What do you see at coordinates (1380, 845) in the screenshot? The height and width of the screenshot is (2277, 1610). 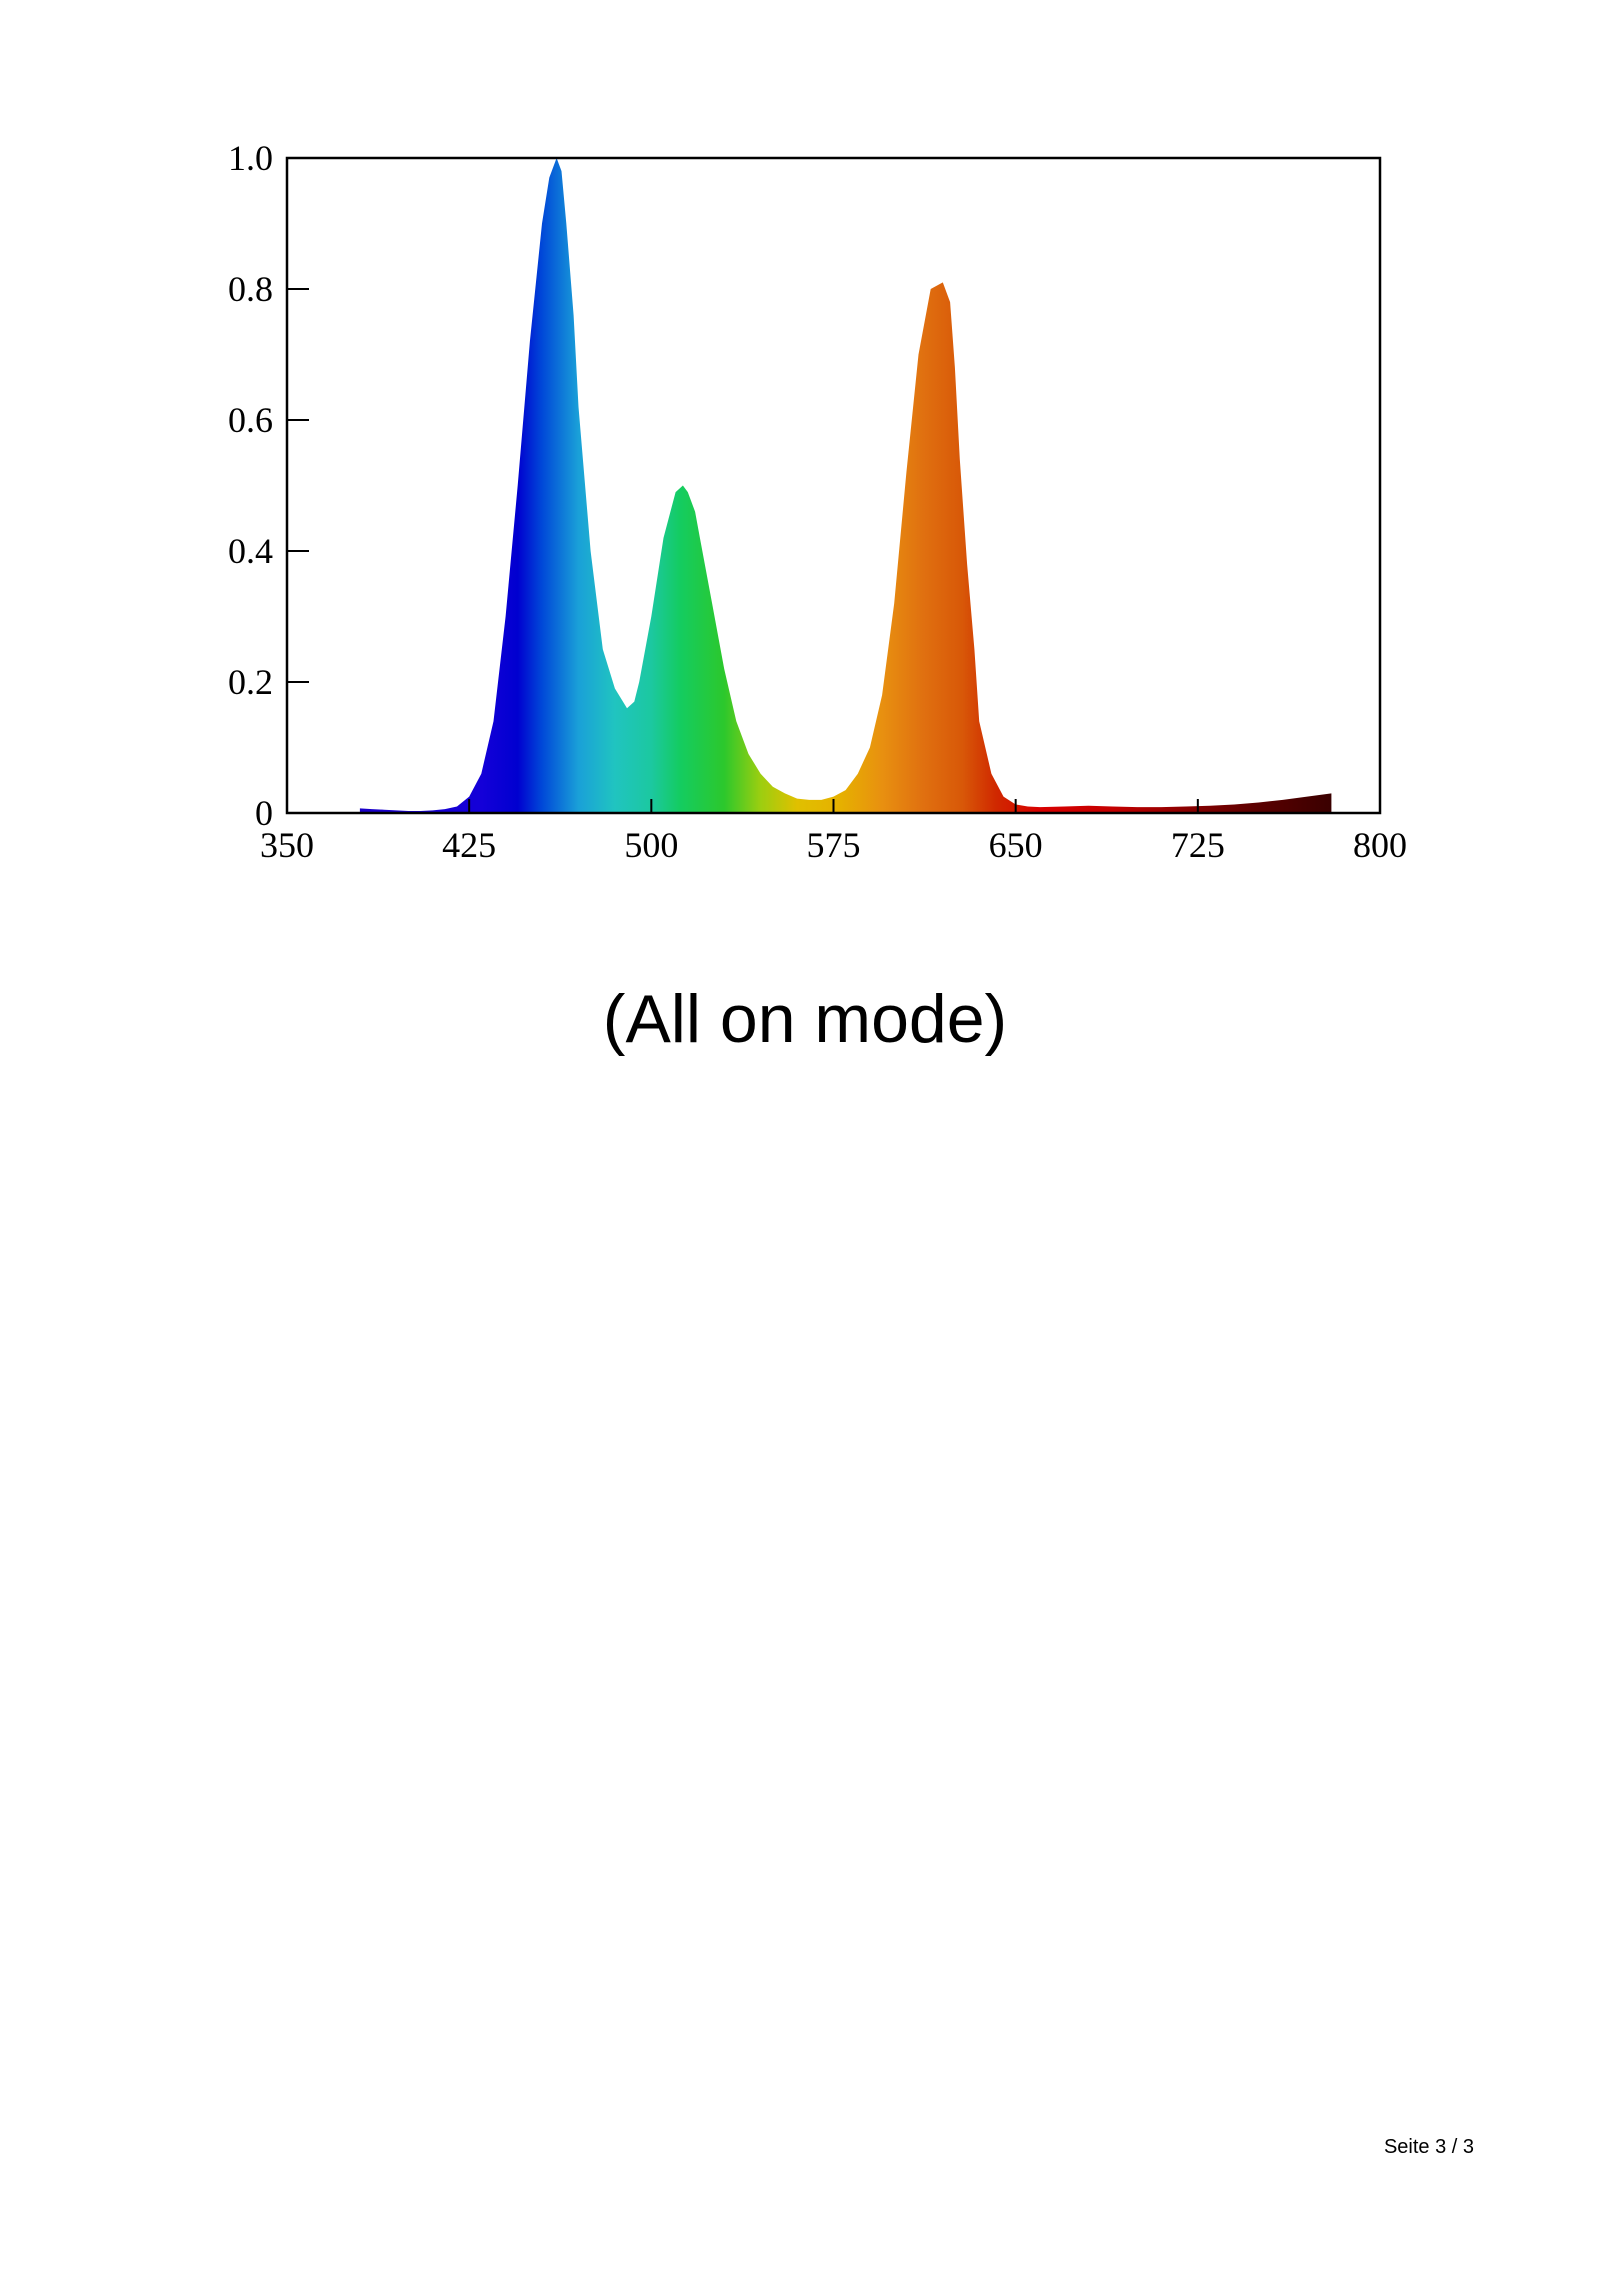 I see `x-tick-label-800: 800` at bounding box center [1380, 845].